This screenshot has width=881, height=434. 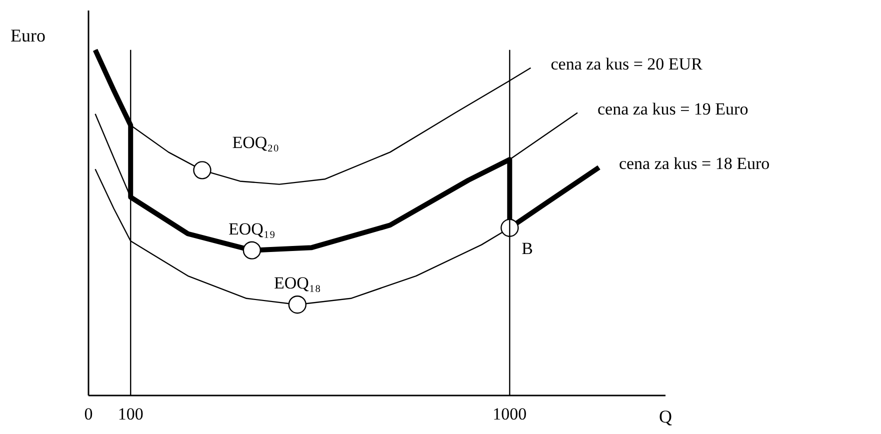 I want to click on annotation: EOQ₂₀, so click(x=256, y=142).